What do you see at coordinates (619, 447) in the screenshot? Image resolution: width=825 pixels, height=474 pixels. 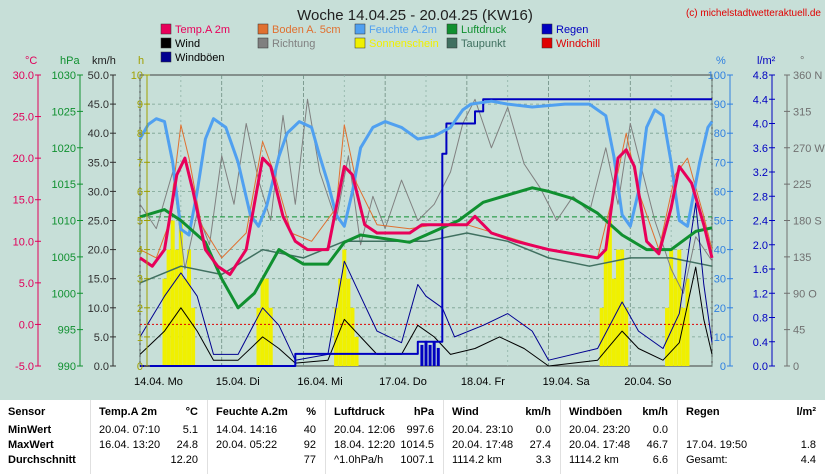 I see `table-row: 20.04. 17:48 46.7` at bounding box center [619, 447].